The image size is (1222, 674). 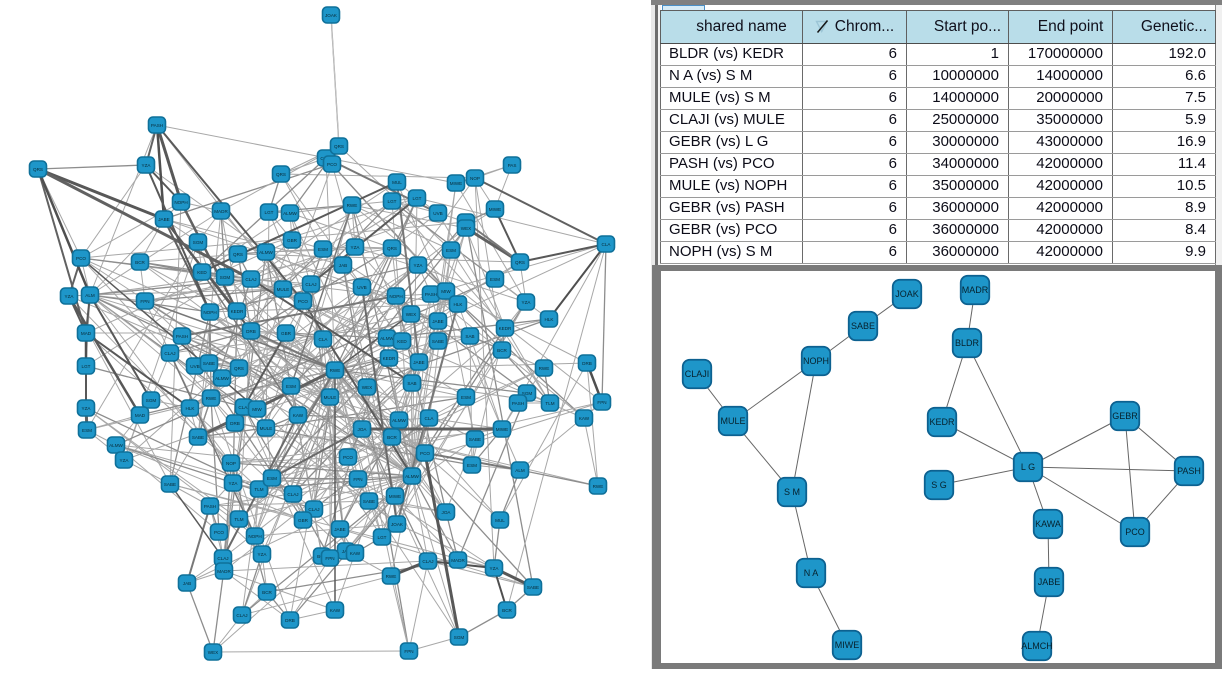 I want to click on svg-text: CLAJI, so click(x=697, y=374).